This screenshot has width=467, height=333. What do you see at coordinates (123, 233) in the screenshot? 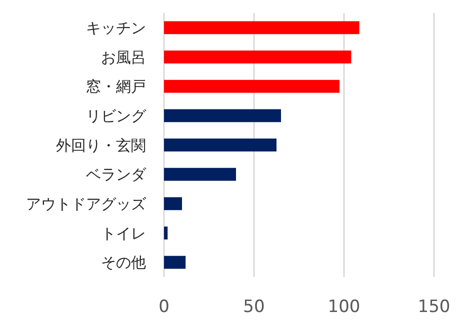
I see `y-tick-label: トイレ` at bounding box center [123, 233].